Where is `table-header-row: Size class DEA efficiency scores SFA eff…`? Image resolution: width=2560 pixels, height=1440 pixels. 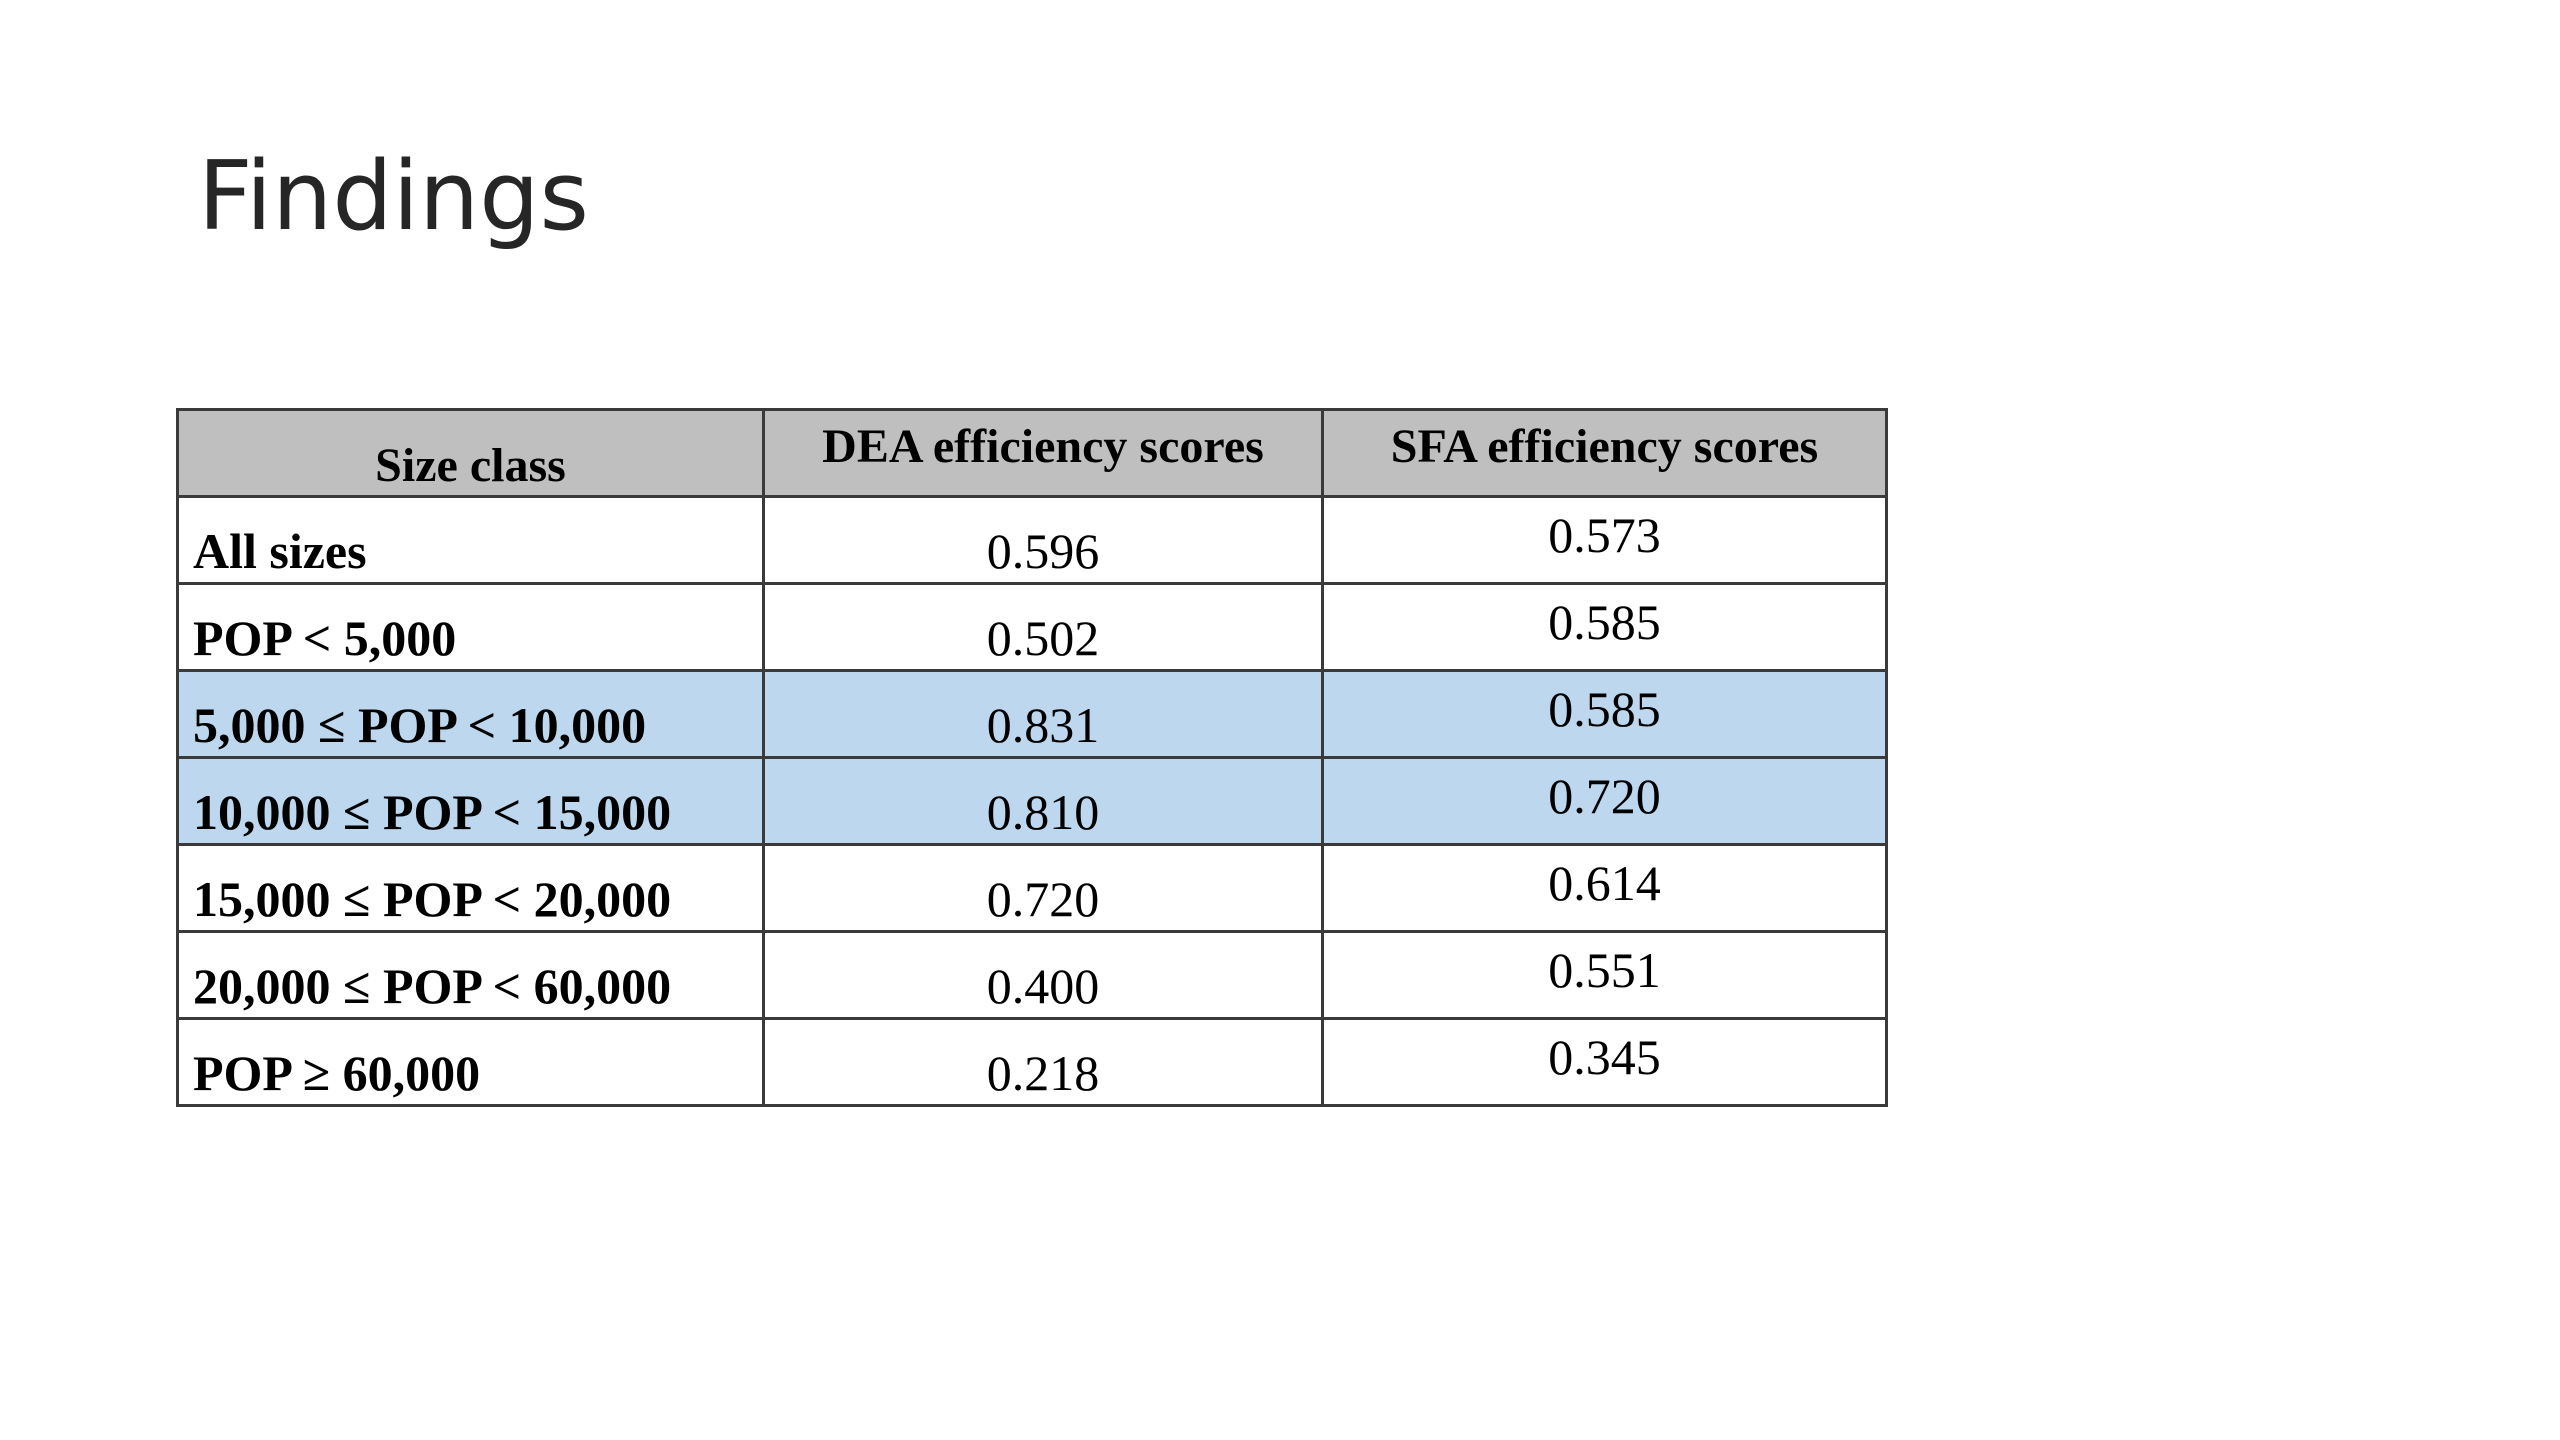 table-header-row: Size class DEA efficiency scores SFA eff… is located at coordinates (1032, 453).